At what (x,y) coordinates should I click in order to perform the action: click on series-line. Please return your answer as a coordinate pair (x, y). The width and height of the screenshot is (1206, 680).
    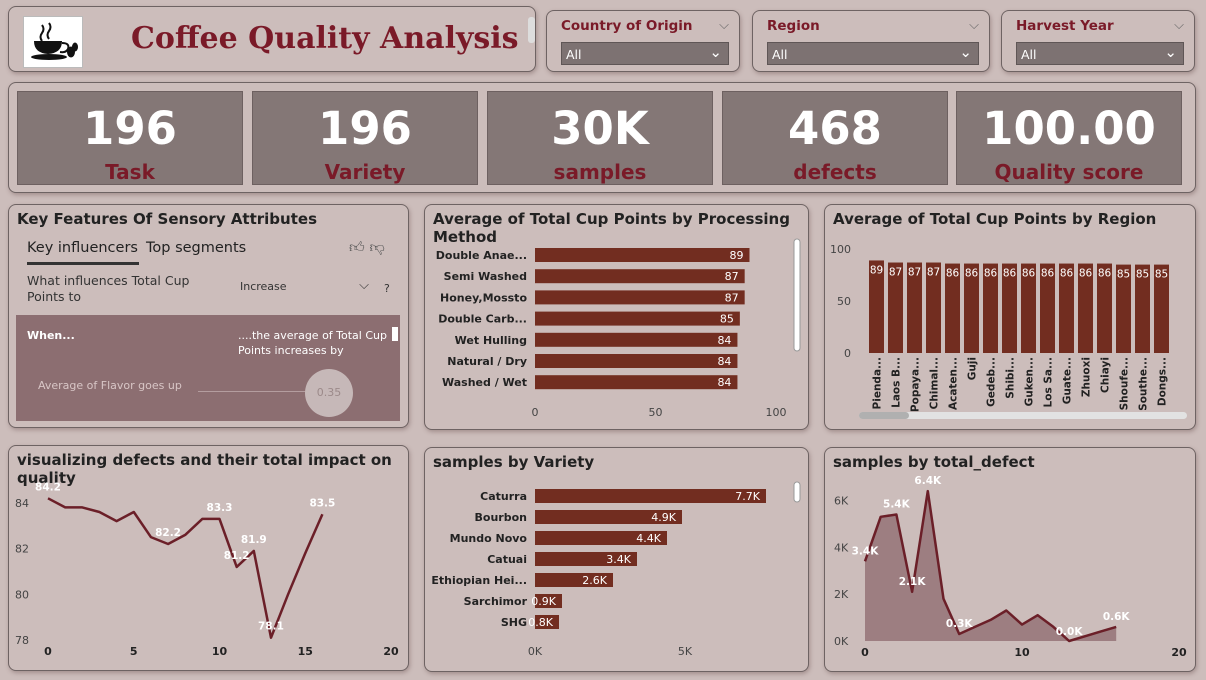
    Looking at the image, I should click on (990, 566).